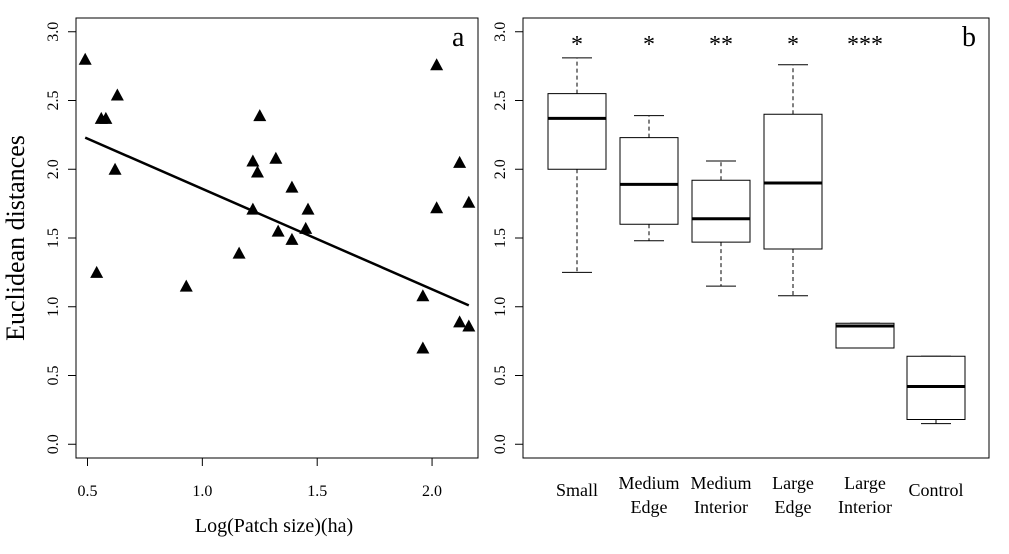 Image resolution: width=1009 pixels, height=554 pixels. I want to click on panel-b-letter: b, so click(969, 37).